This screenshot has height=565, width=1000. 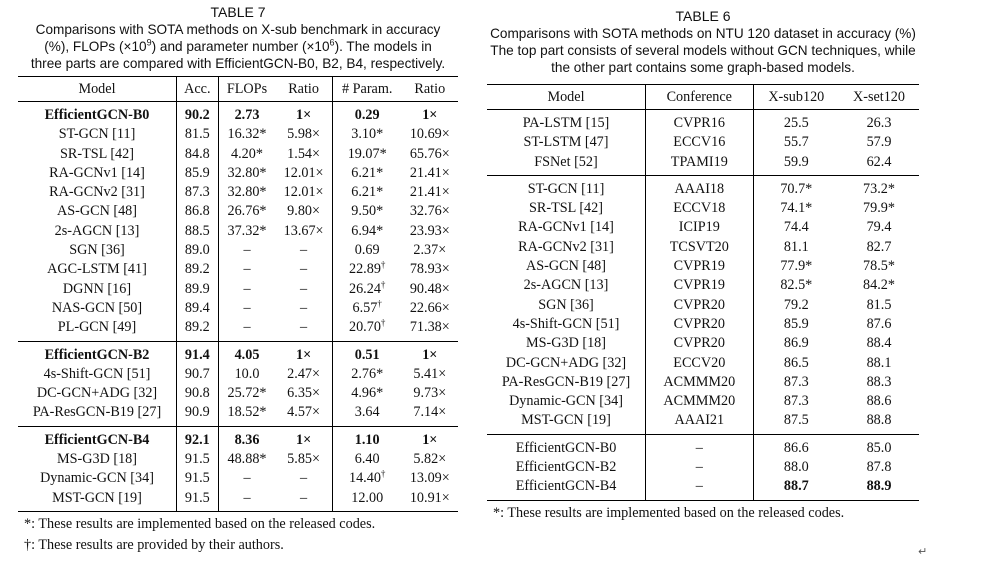 I want to click on cell-model: DC-GCN+ADG [32], so click(x=566, y=362).